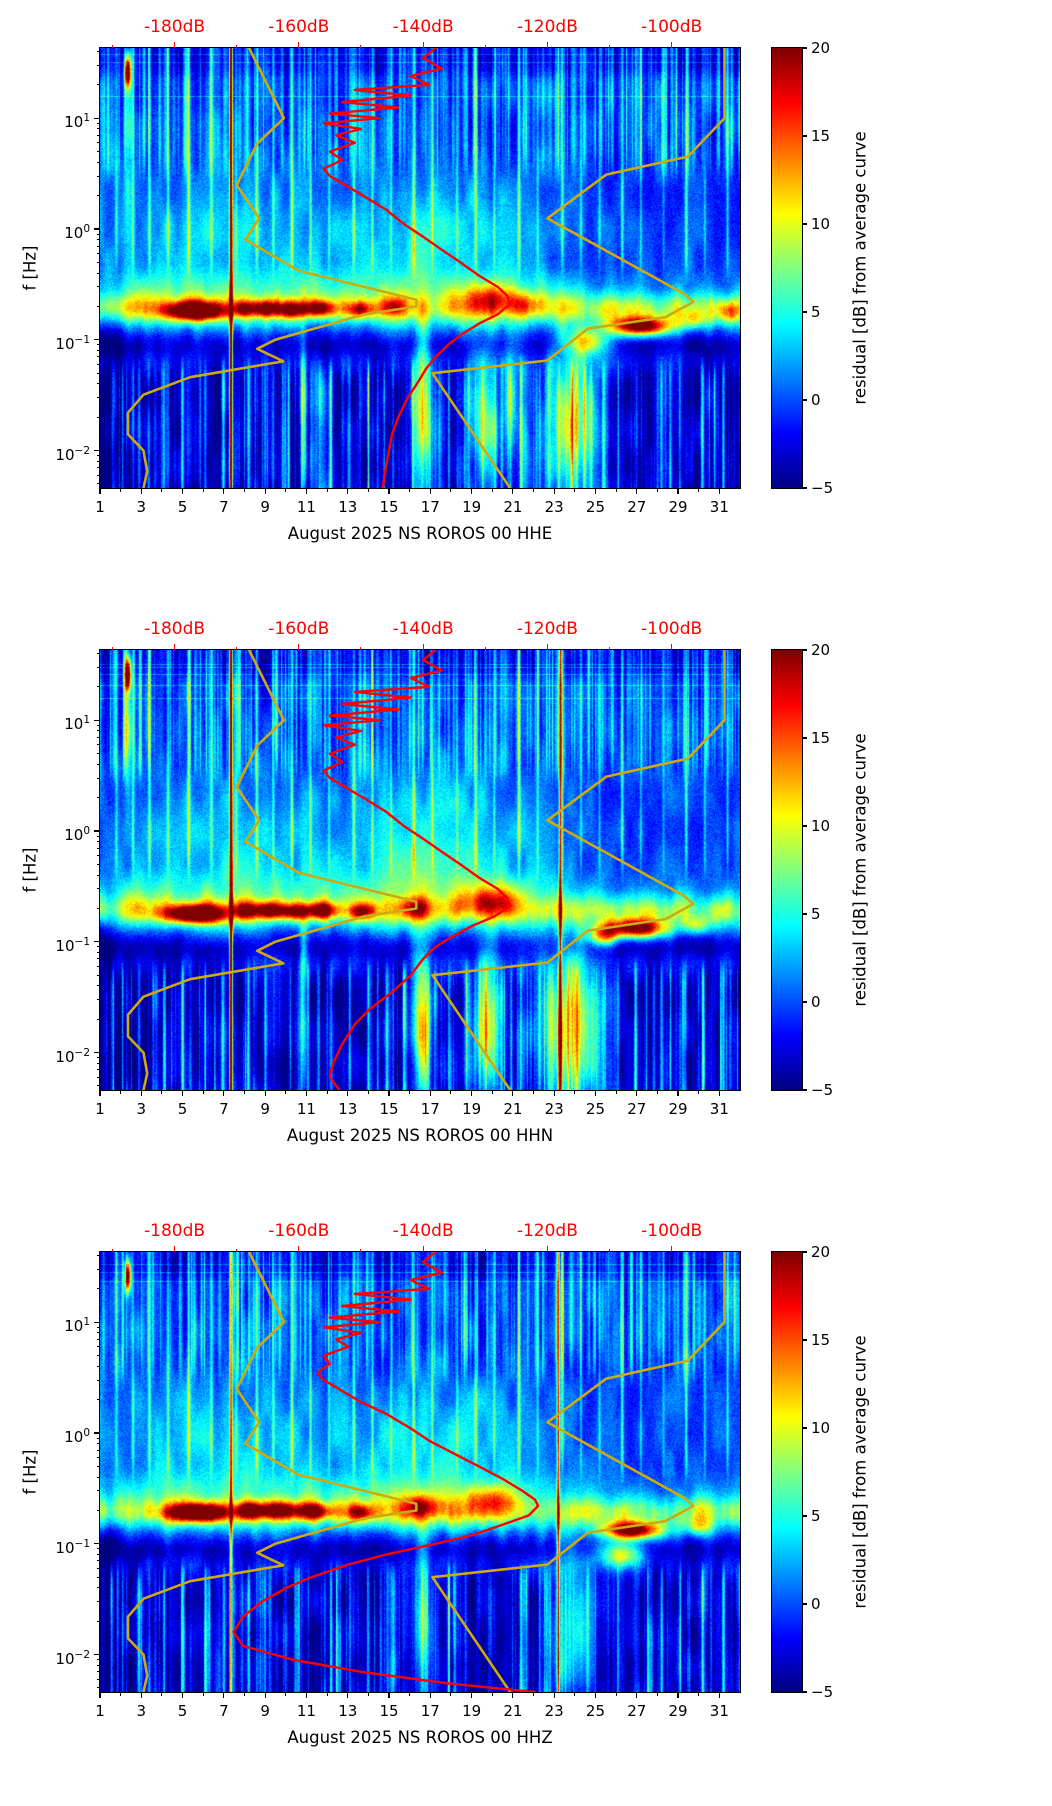 Image resolution: width=1052 pixels, height=1806 pixels. Describe the element at coordinates (821, 1252) in the screenshot. I see `colorbar-tick-label: 20` at that location.